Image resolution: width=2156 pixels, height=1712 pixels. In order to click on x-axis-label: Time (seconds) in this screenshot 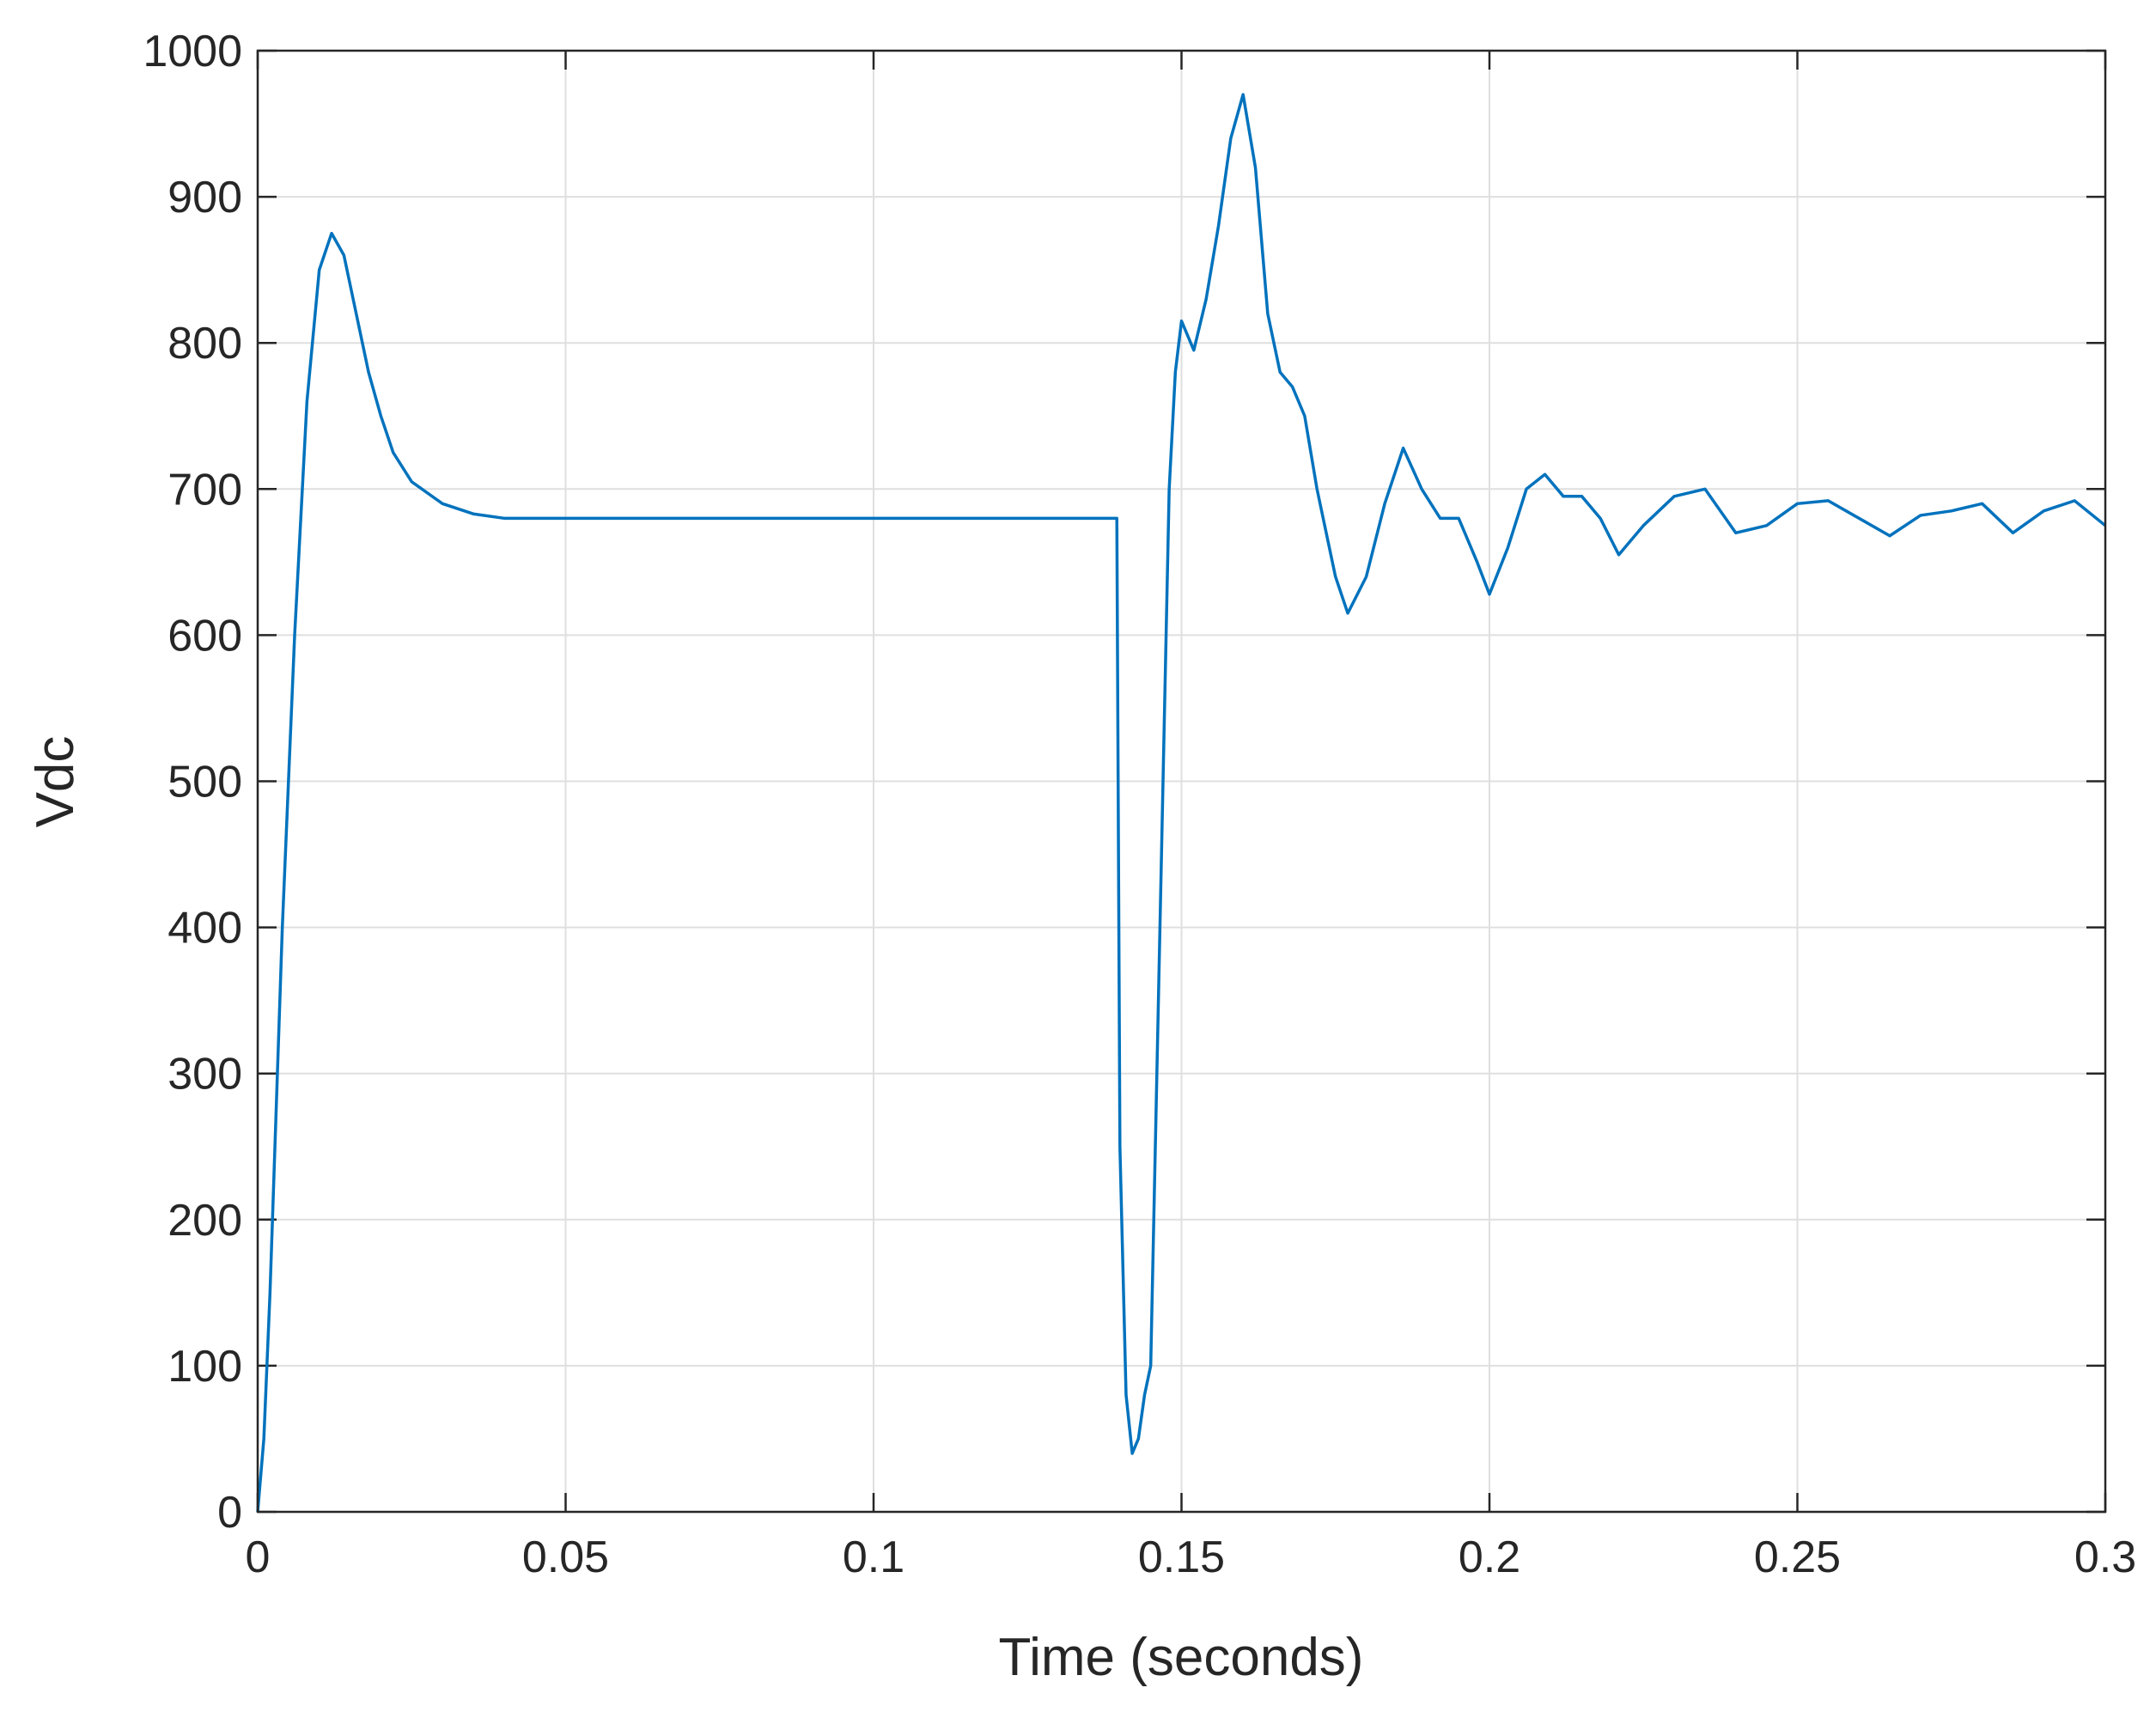, I will do `click(1181, 1657)`.